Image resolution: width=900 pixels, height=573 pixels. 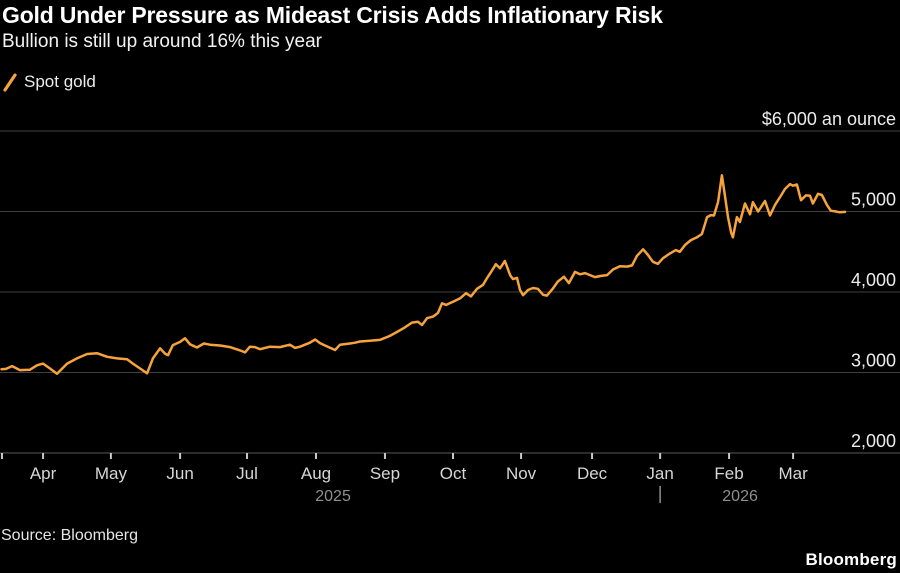 I want to click on month-label: Jun, so click(x=179, y=473).